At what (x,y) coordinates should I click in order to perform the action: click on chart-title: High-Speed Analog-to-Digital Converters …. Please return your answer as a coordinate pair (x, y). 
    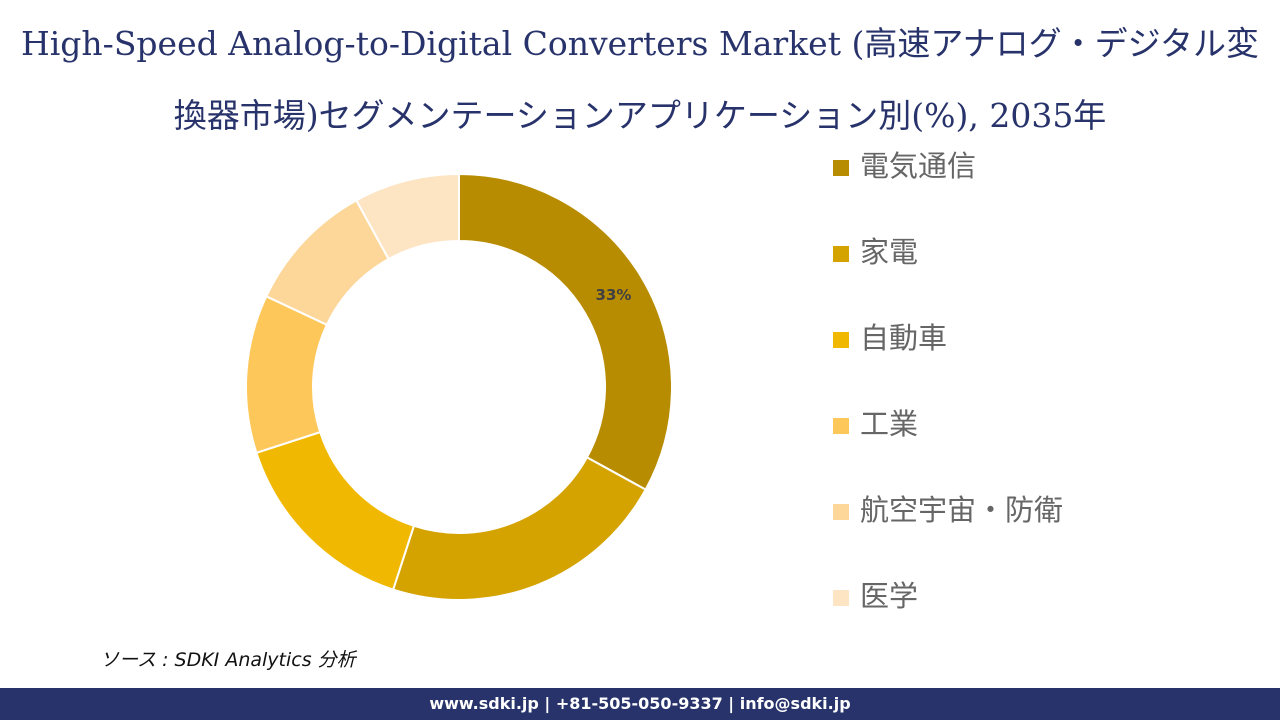
    Looking at the image, I should click on (640, 79).